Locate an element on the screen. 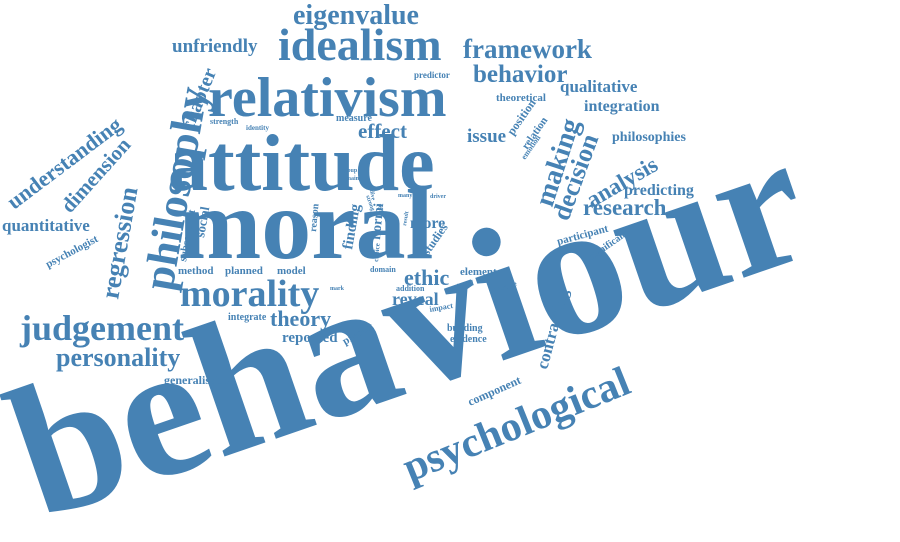 This screenshot has height=542, width=900. word-dive: dive is located at coordinates (372, 195).